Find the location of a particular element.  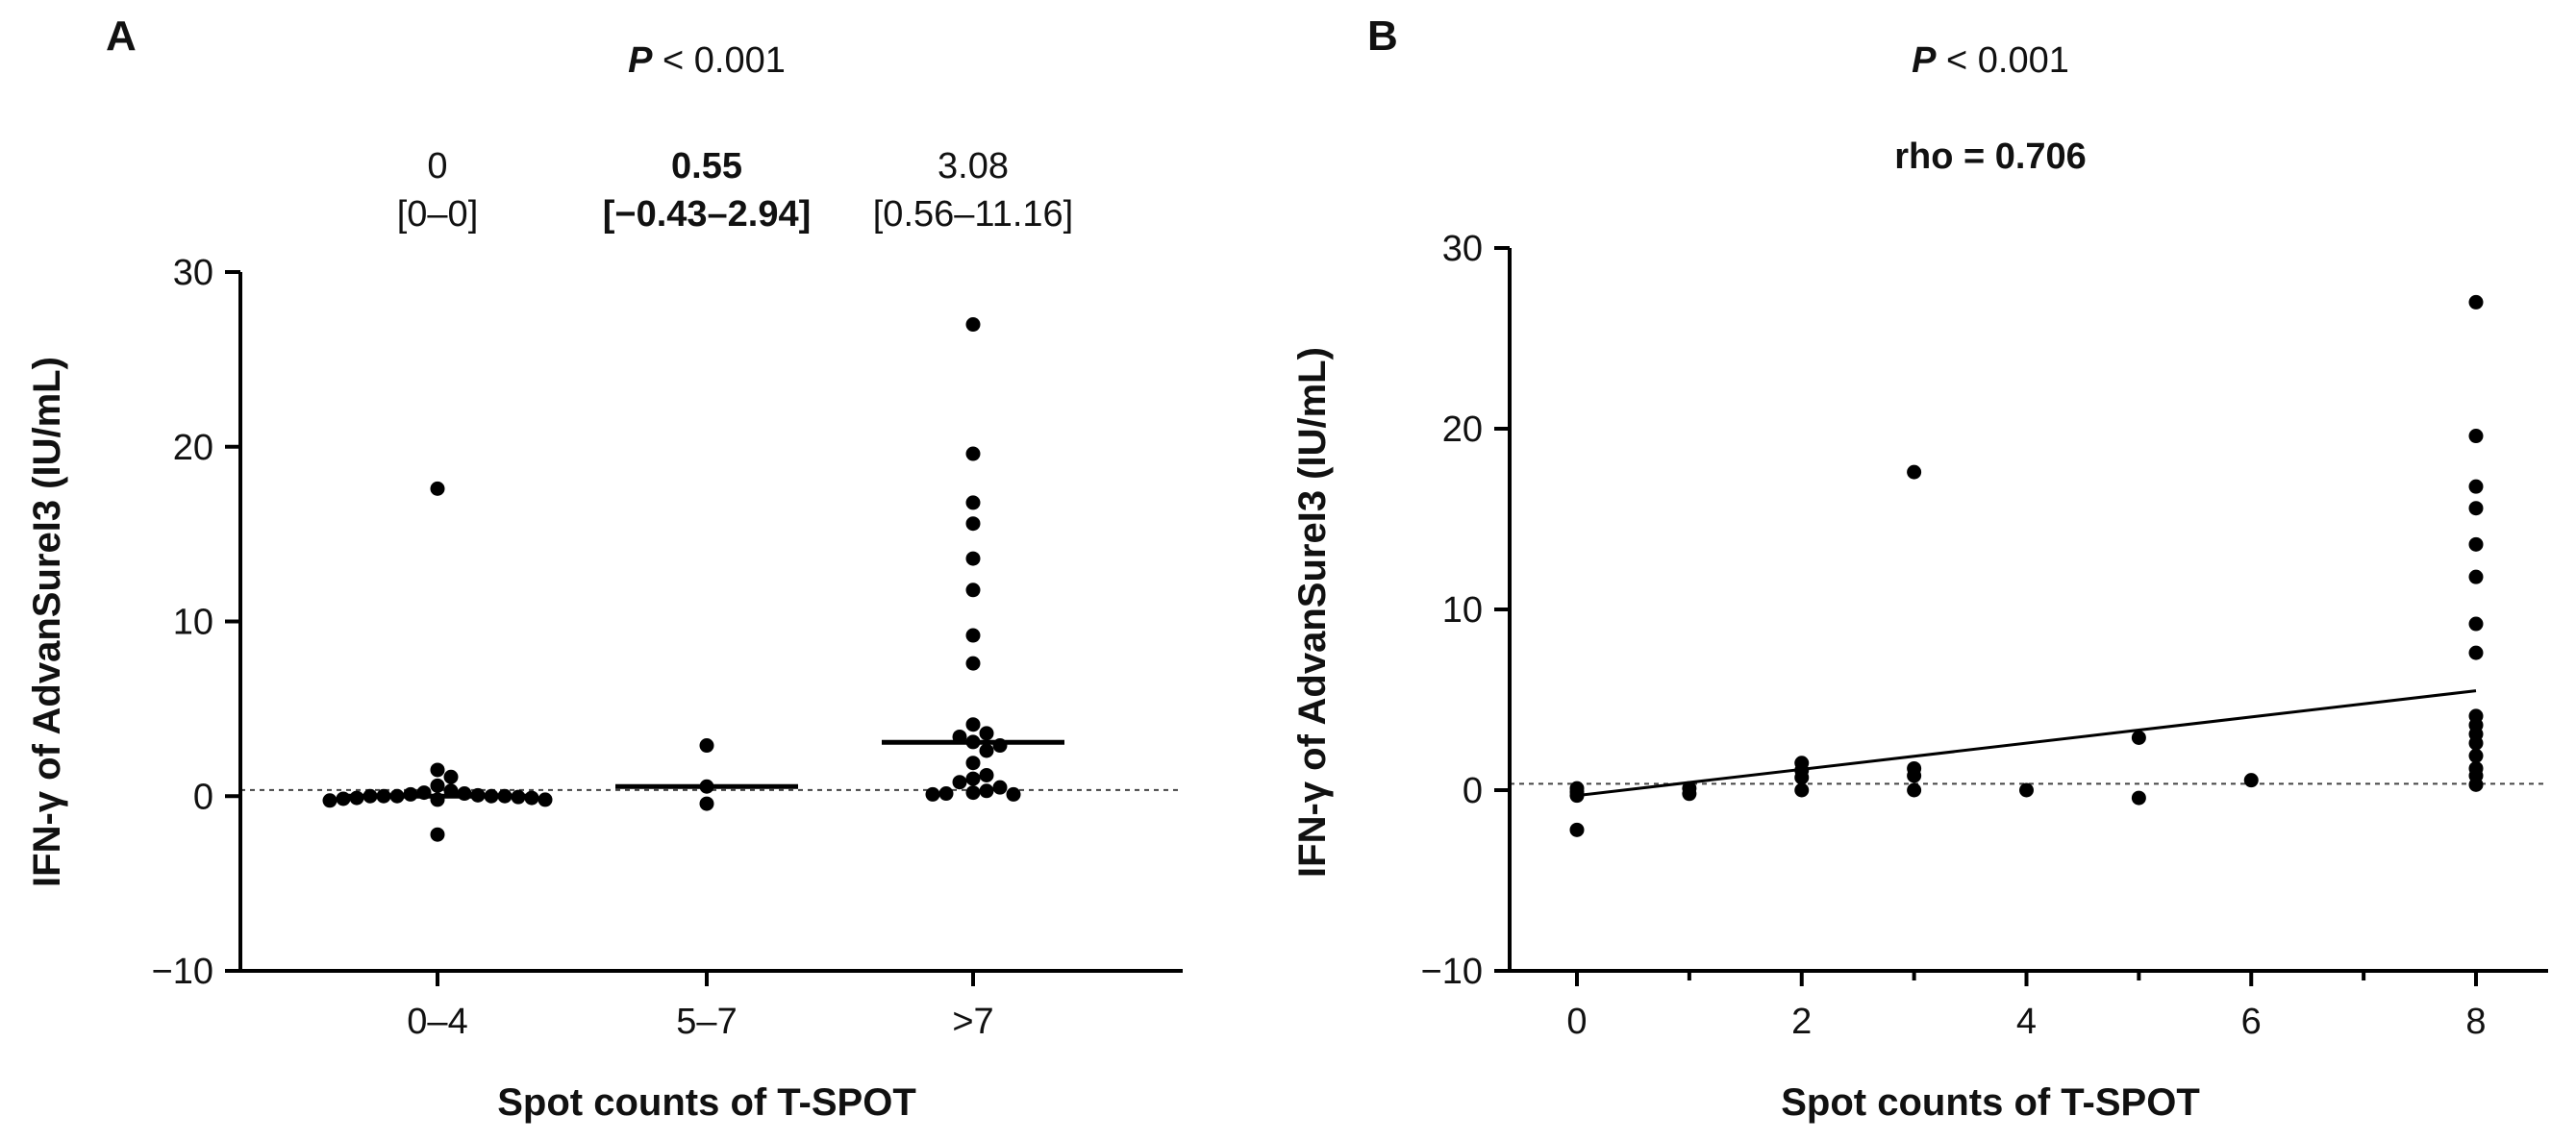

x-tick-label: 0 is located at coordinates (1576, 1022).